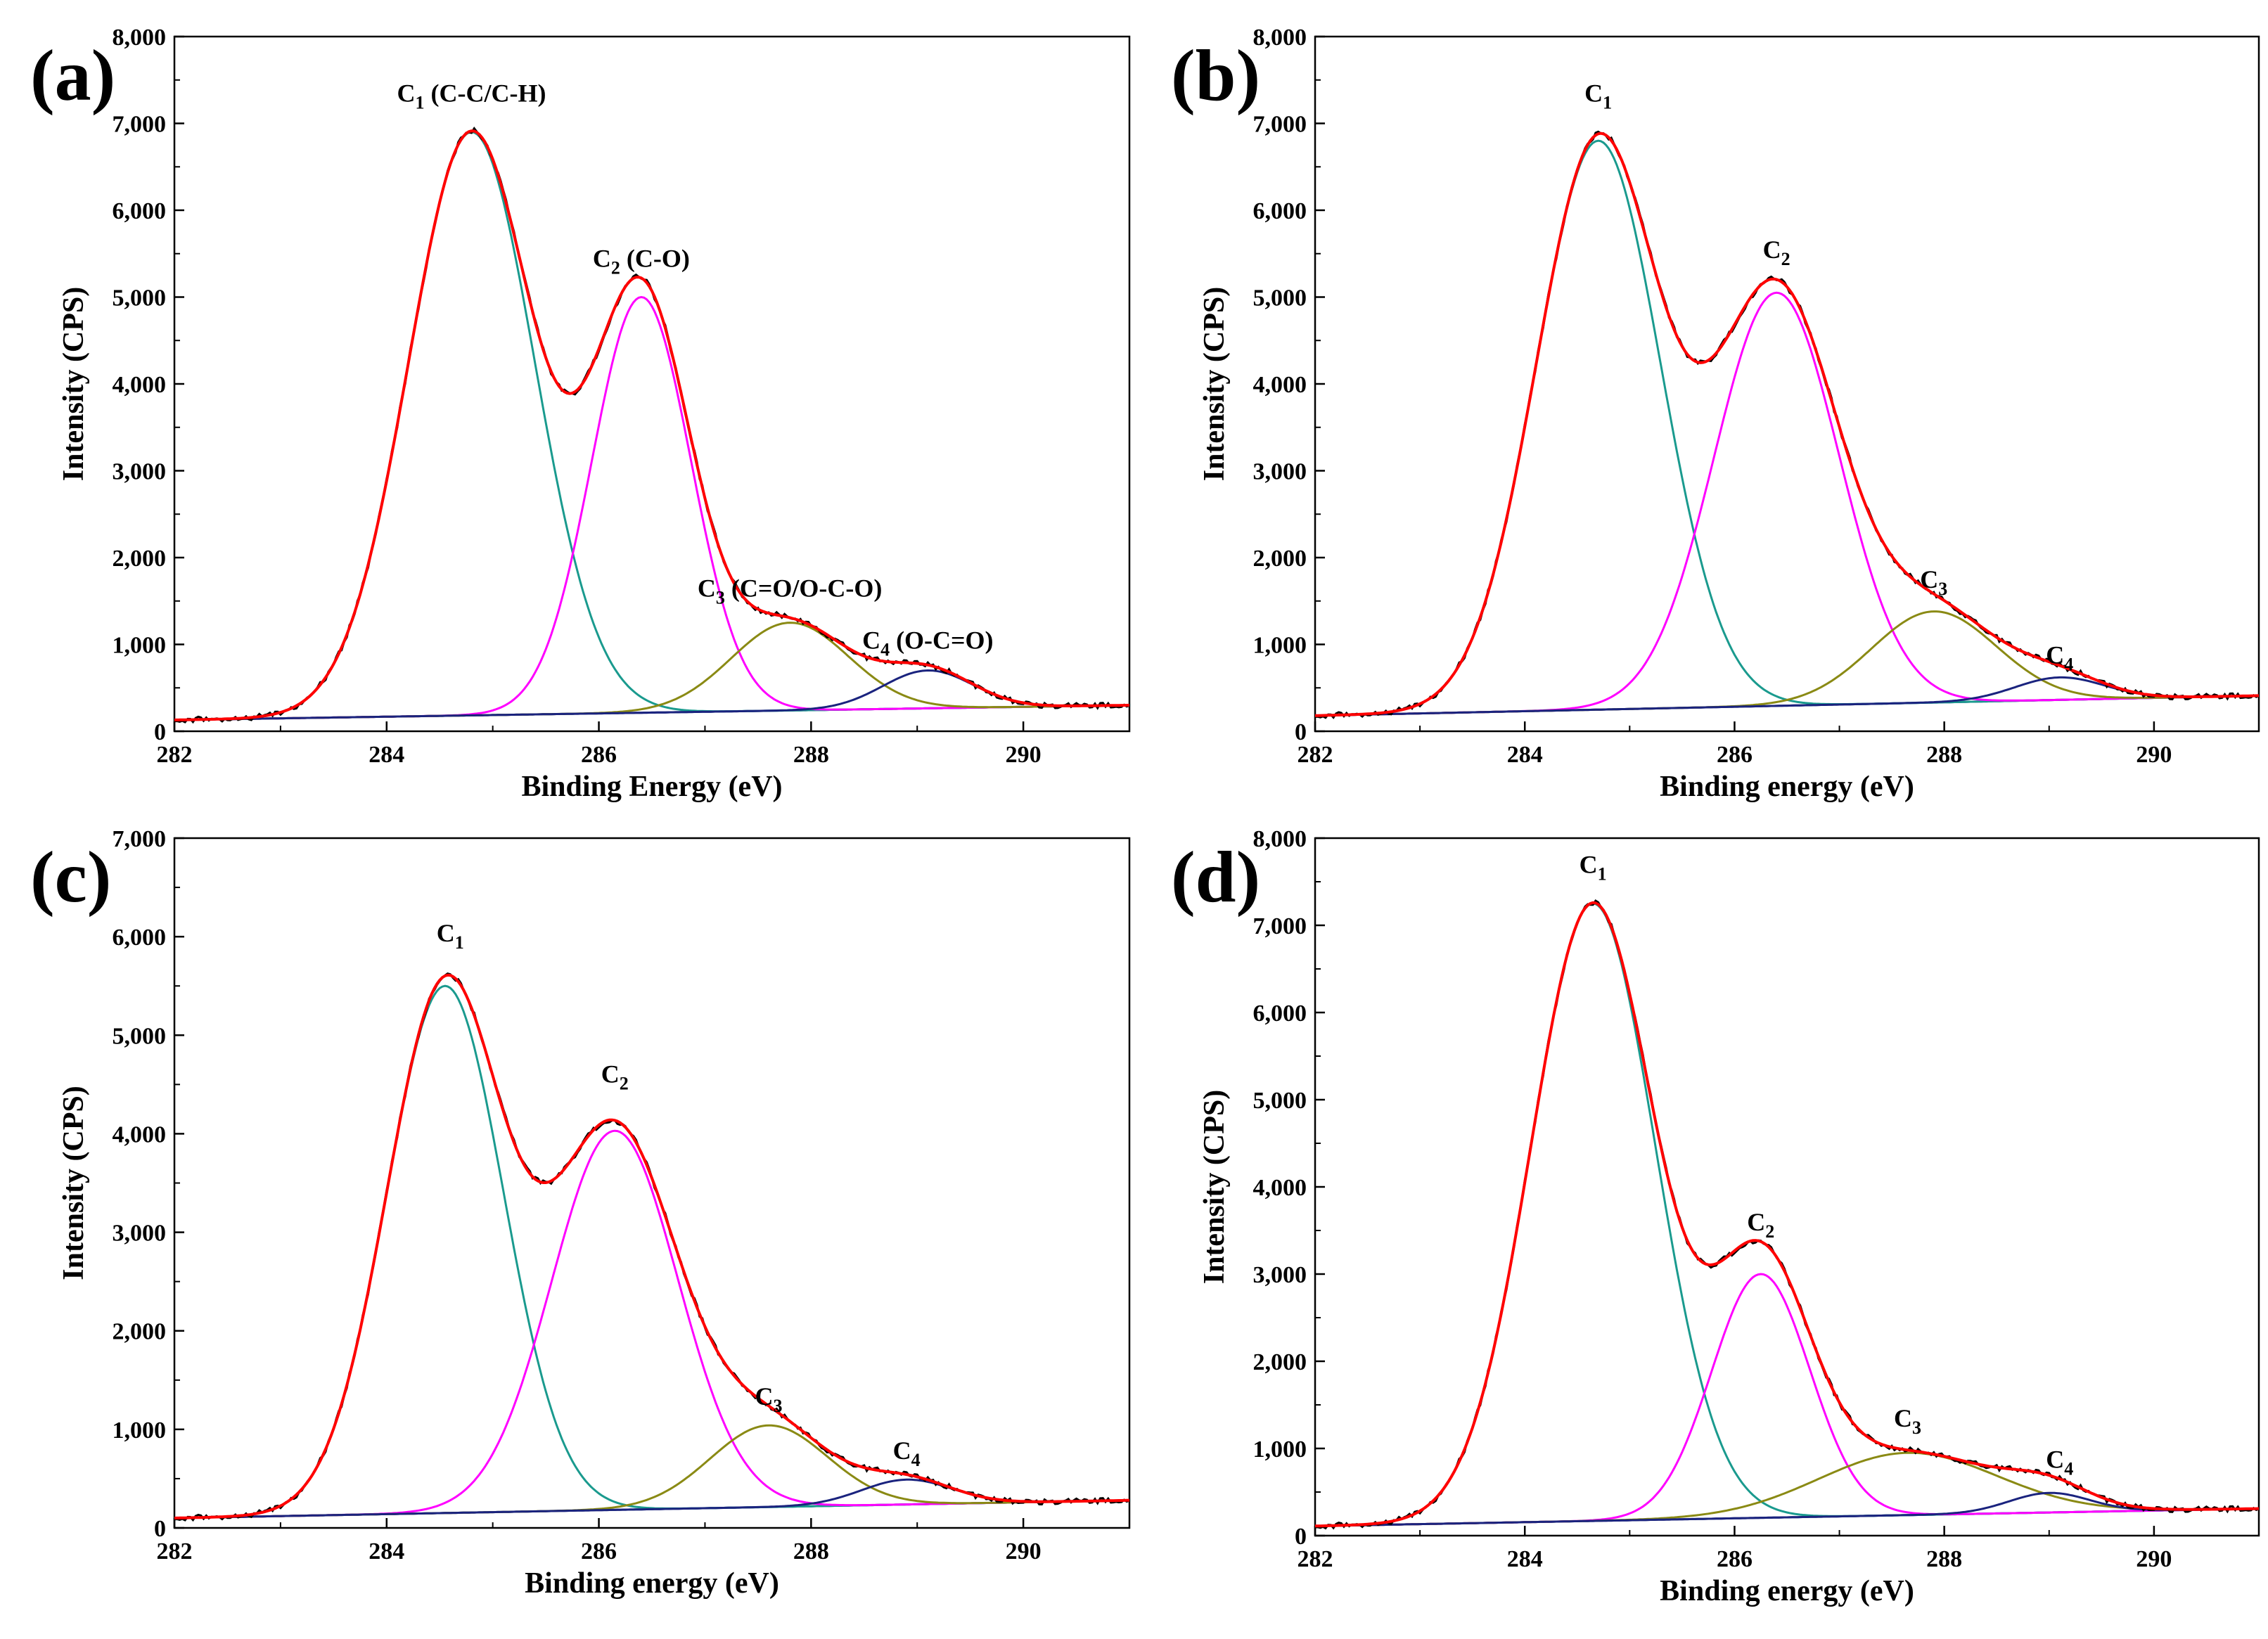 The width and height of the screenshot is (2268, 1639). What do you see at coordinates (1215, 75) in the screenshot?
I see `panel-label: (b)` at bounding box center [1215, 75].